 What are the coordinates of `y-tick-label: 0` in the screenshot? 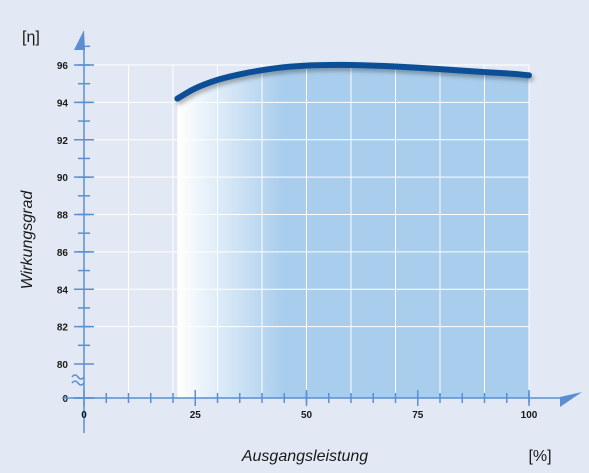 It's located at (65, 399).